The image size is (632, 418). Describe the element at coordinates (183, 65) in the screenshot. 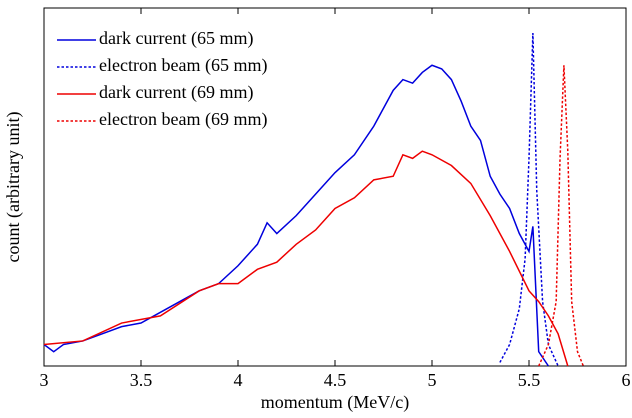

I see `legend-label: electron beam (65 mm)` at that location.